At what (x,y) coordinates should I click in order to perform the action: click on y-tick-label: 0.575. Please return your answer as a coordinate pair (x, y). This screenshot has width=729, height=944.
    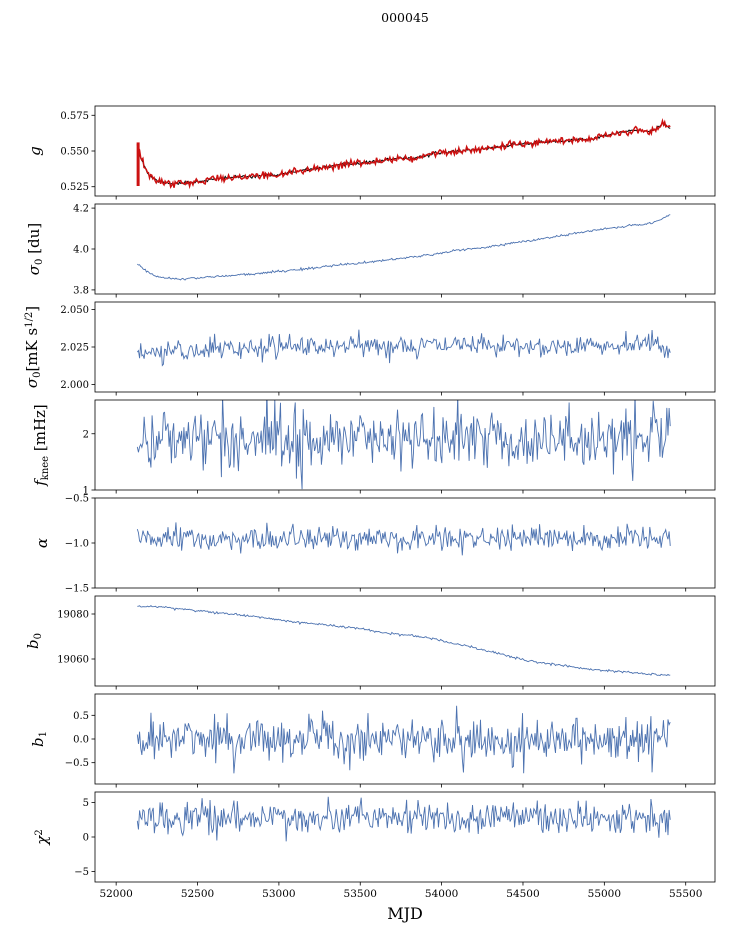
    Looking at the image, I should click on (74, 116).